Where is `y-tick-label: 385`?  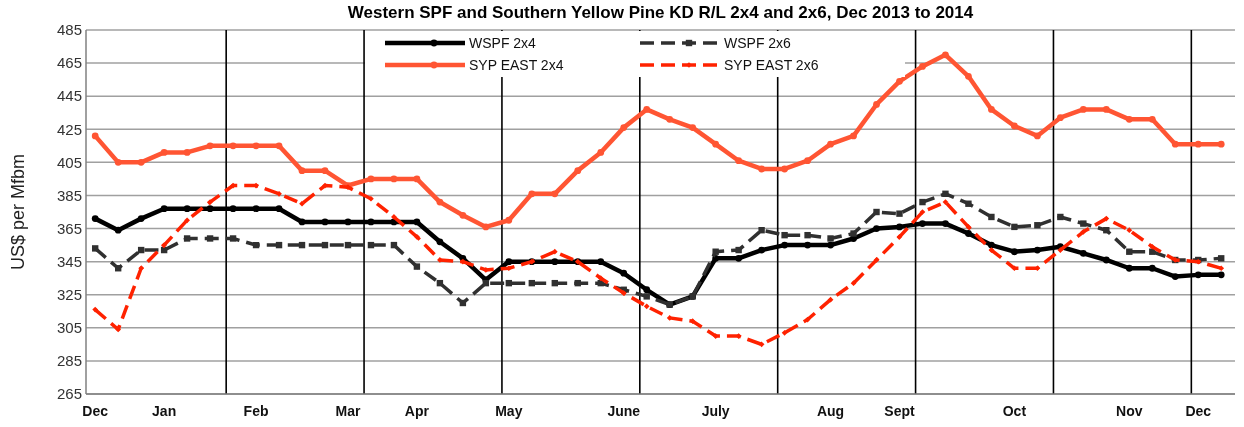
y-tick-label: 385 is located at coordinates (69, 195).